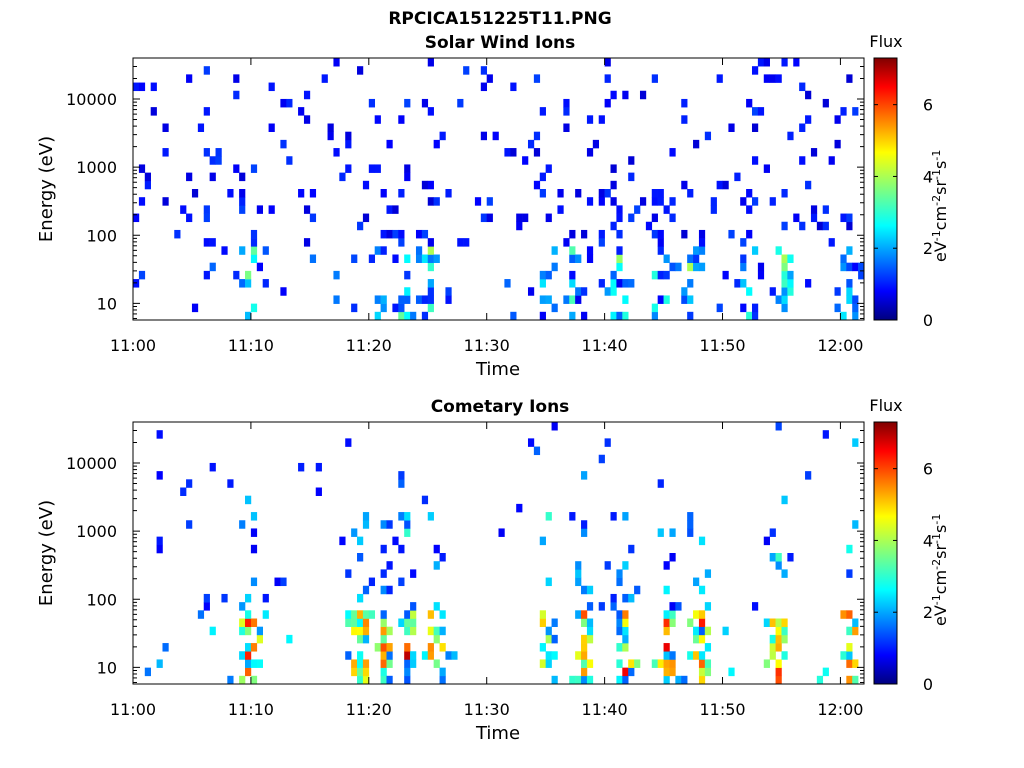  What do you see at coordinates (903, 577) in the screenshot?
I see `colorbar-ticks: 0 2 4 6` at bounding box center [903, 577].